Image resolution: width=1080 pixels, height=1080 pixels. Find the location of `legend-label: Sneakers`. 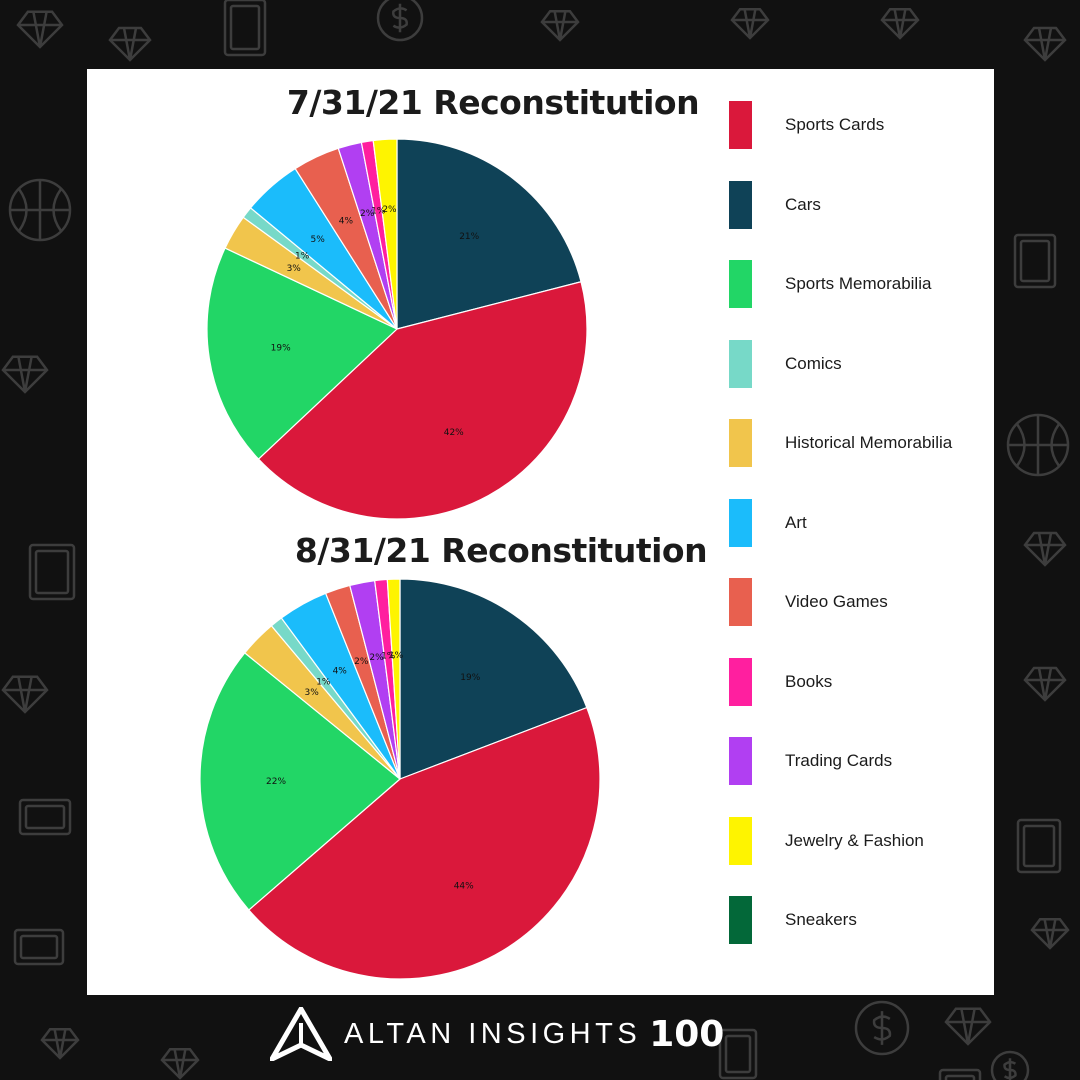

legend-label: Sneakers is located at coordinates (821, 919).